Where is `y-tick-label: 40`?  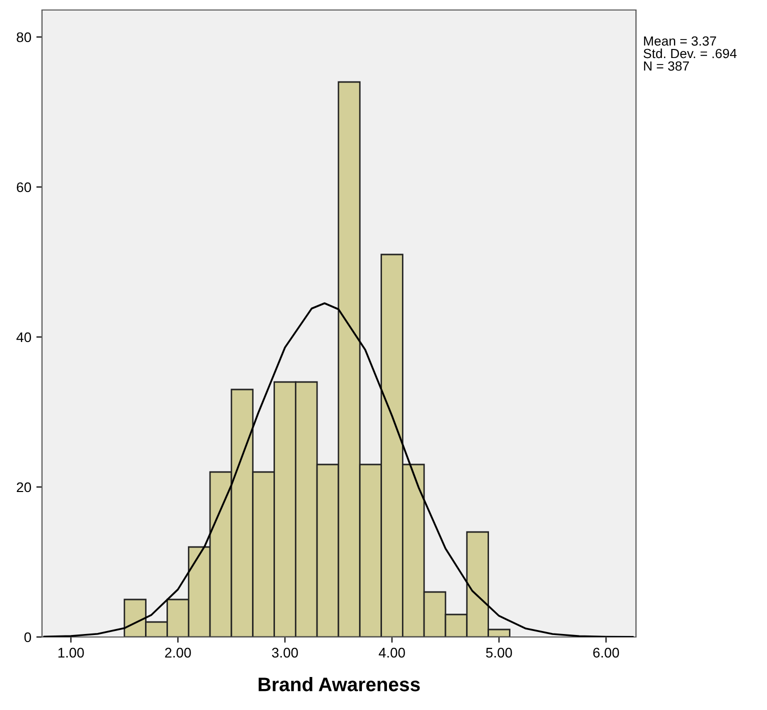
y-tick-label: 40 is located at coordinates (24, 337).